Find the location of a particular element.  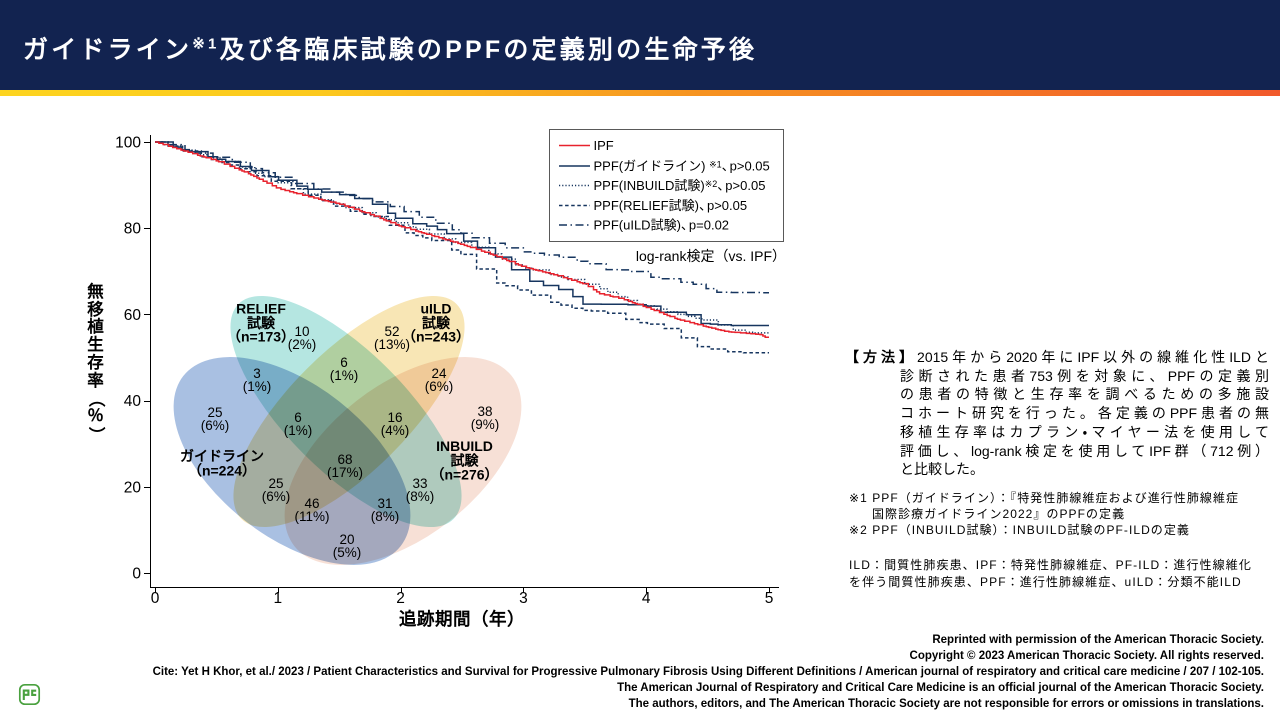

svg-text: (17%) is located at coordinates (345, 472).